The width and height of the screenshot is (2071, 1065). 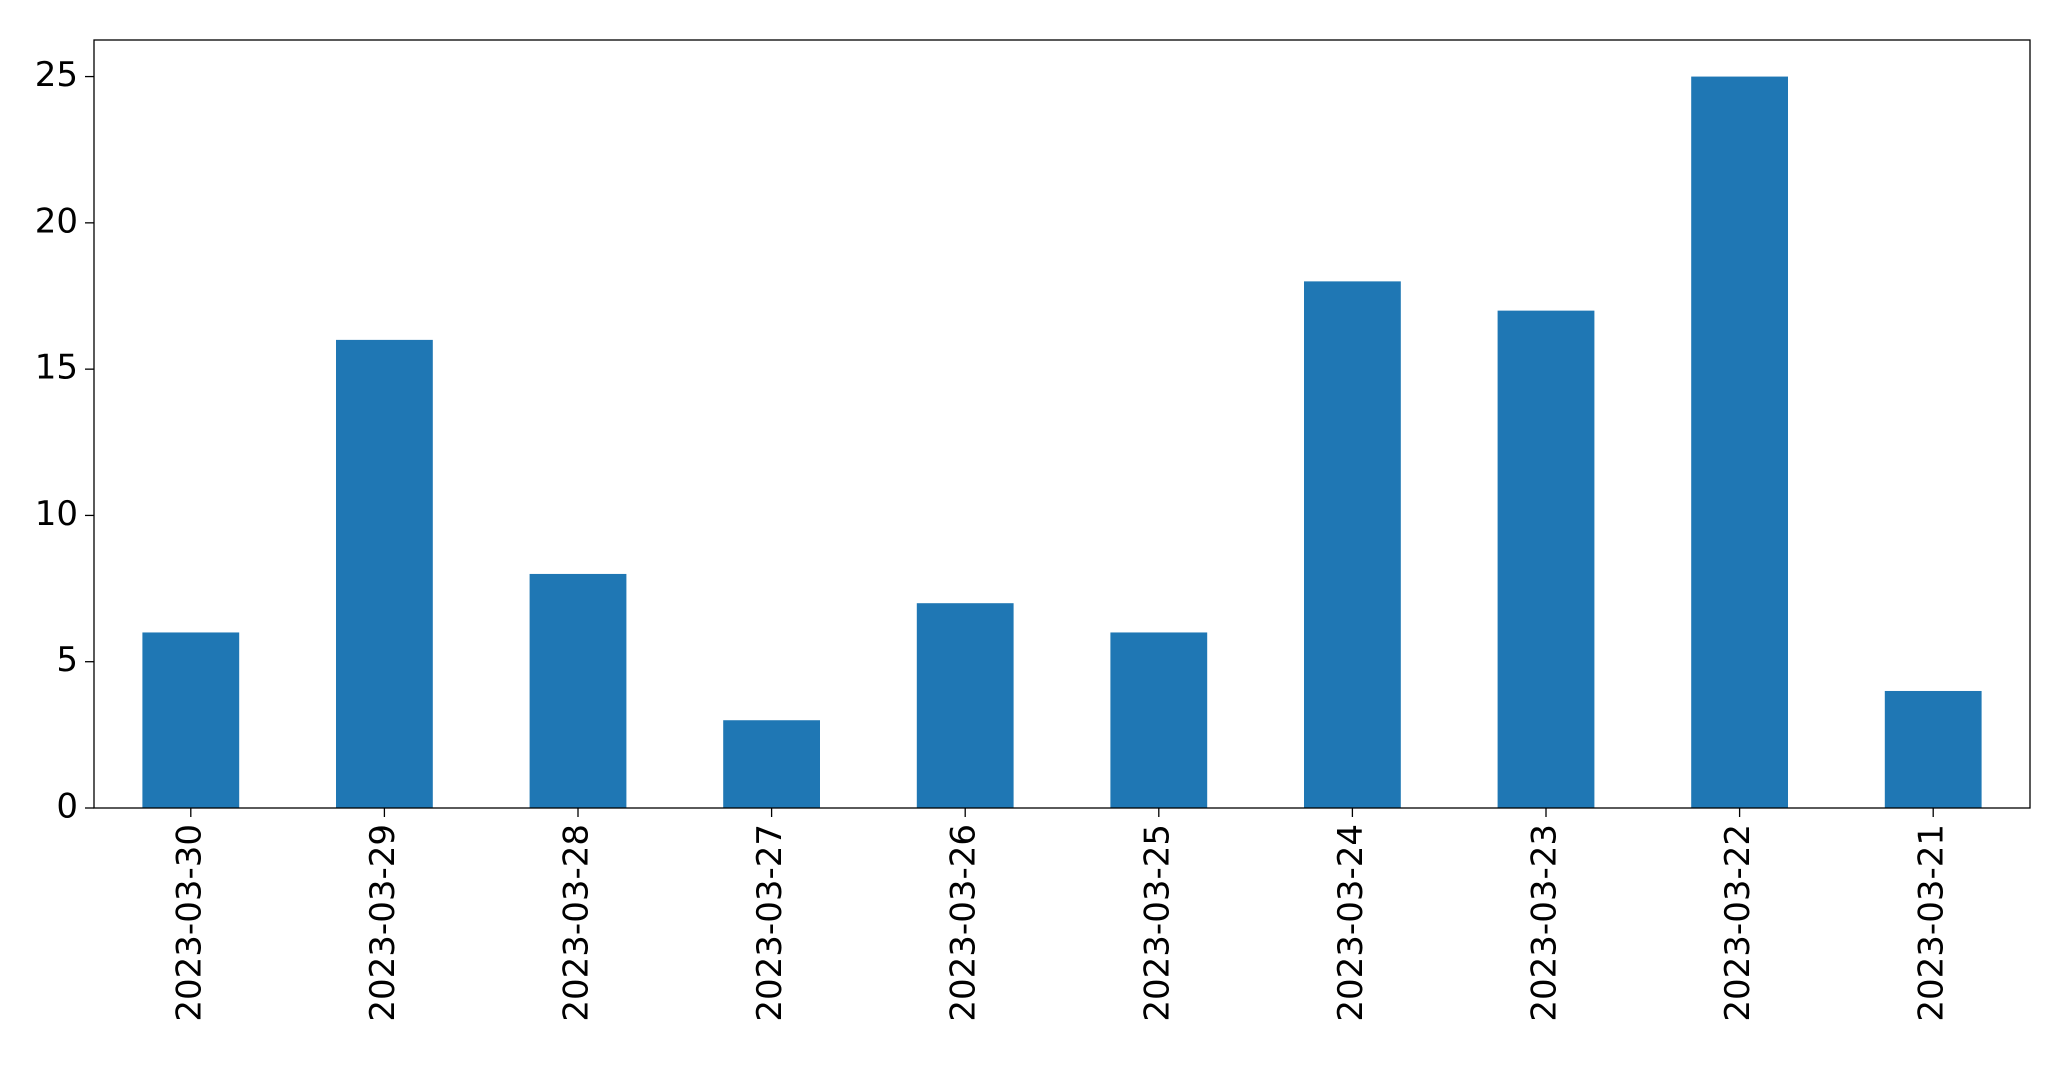 What do you see at coordinates (770, 923) in the screenshot?
I see `x-tick-label: 2023-03-27` at bounding box center [770, 923].